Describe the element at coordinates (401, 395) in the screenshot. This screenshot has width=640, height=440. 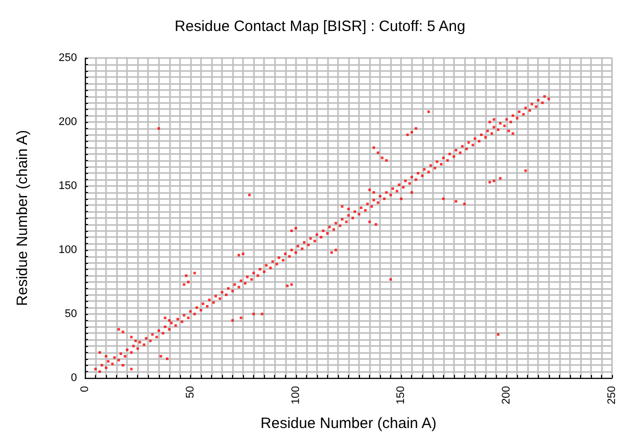
I see `x-tick-label: 150` at that location.